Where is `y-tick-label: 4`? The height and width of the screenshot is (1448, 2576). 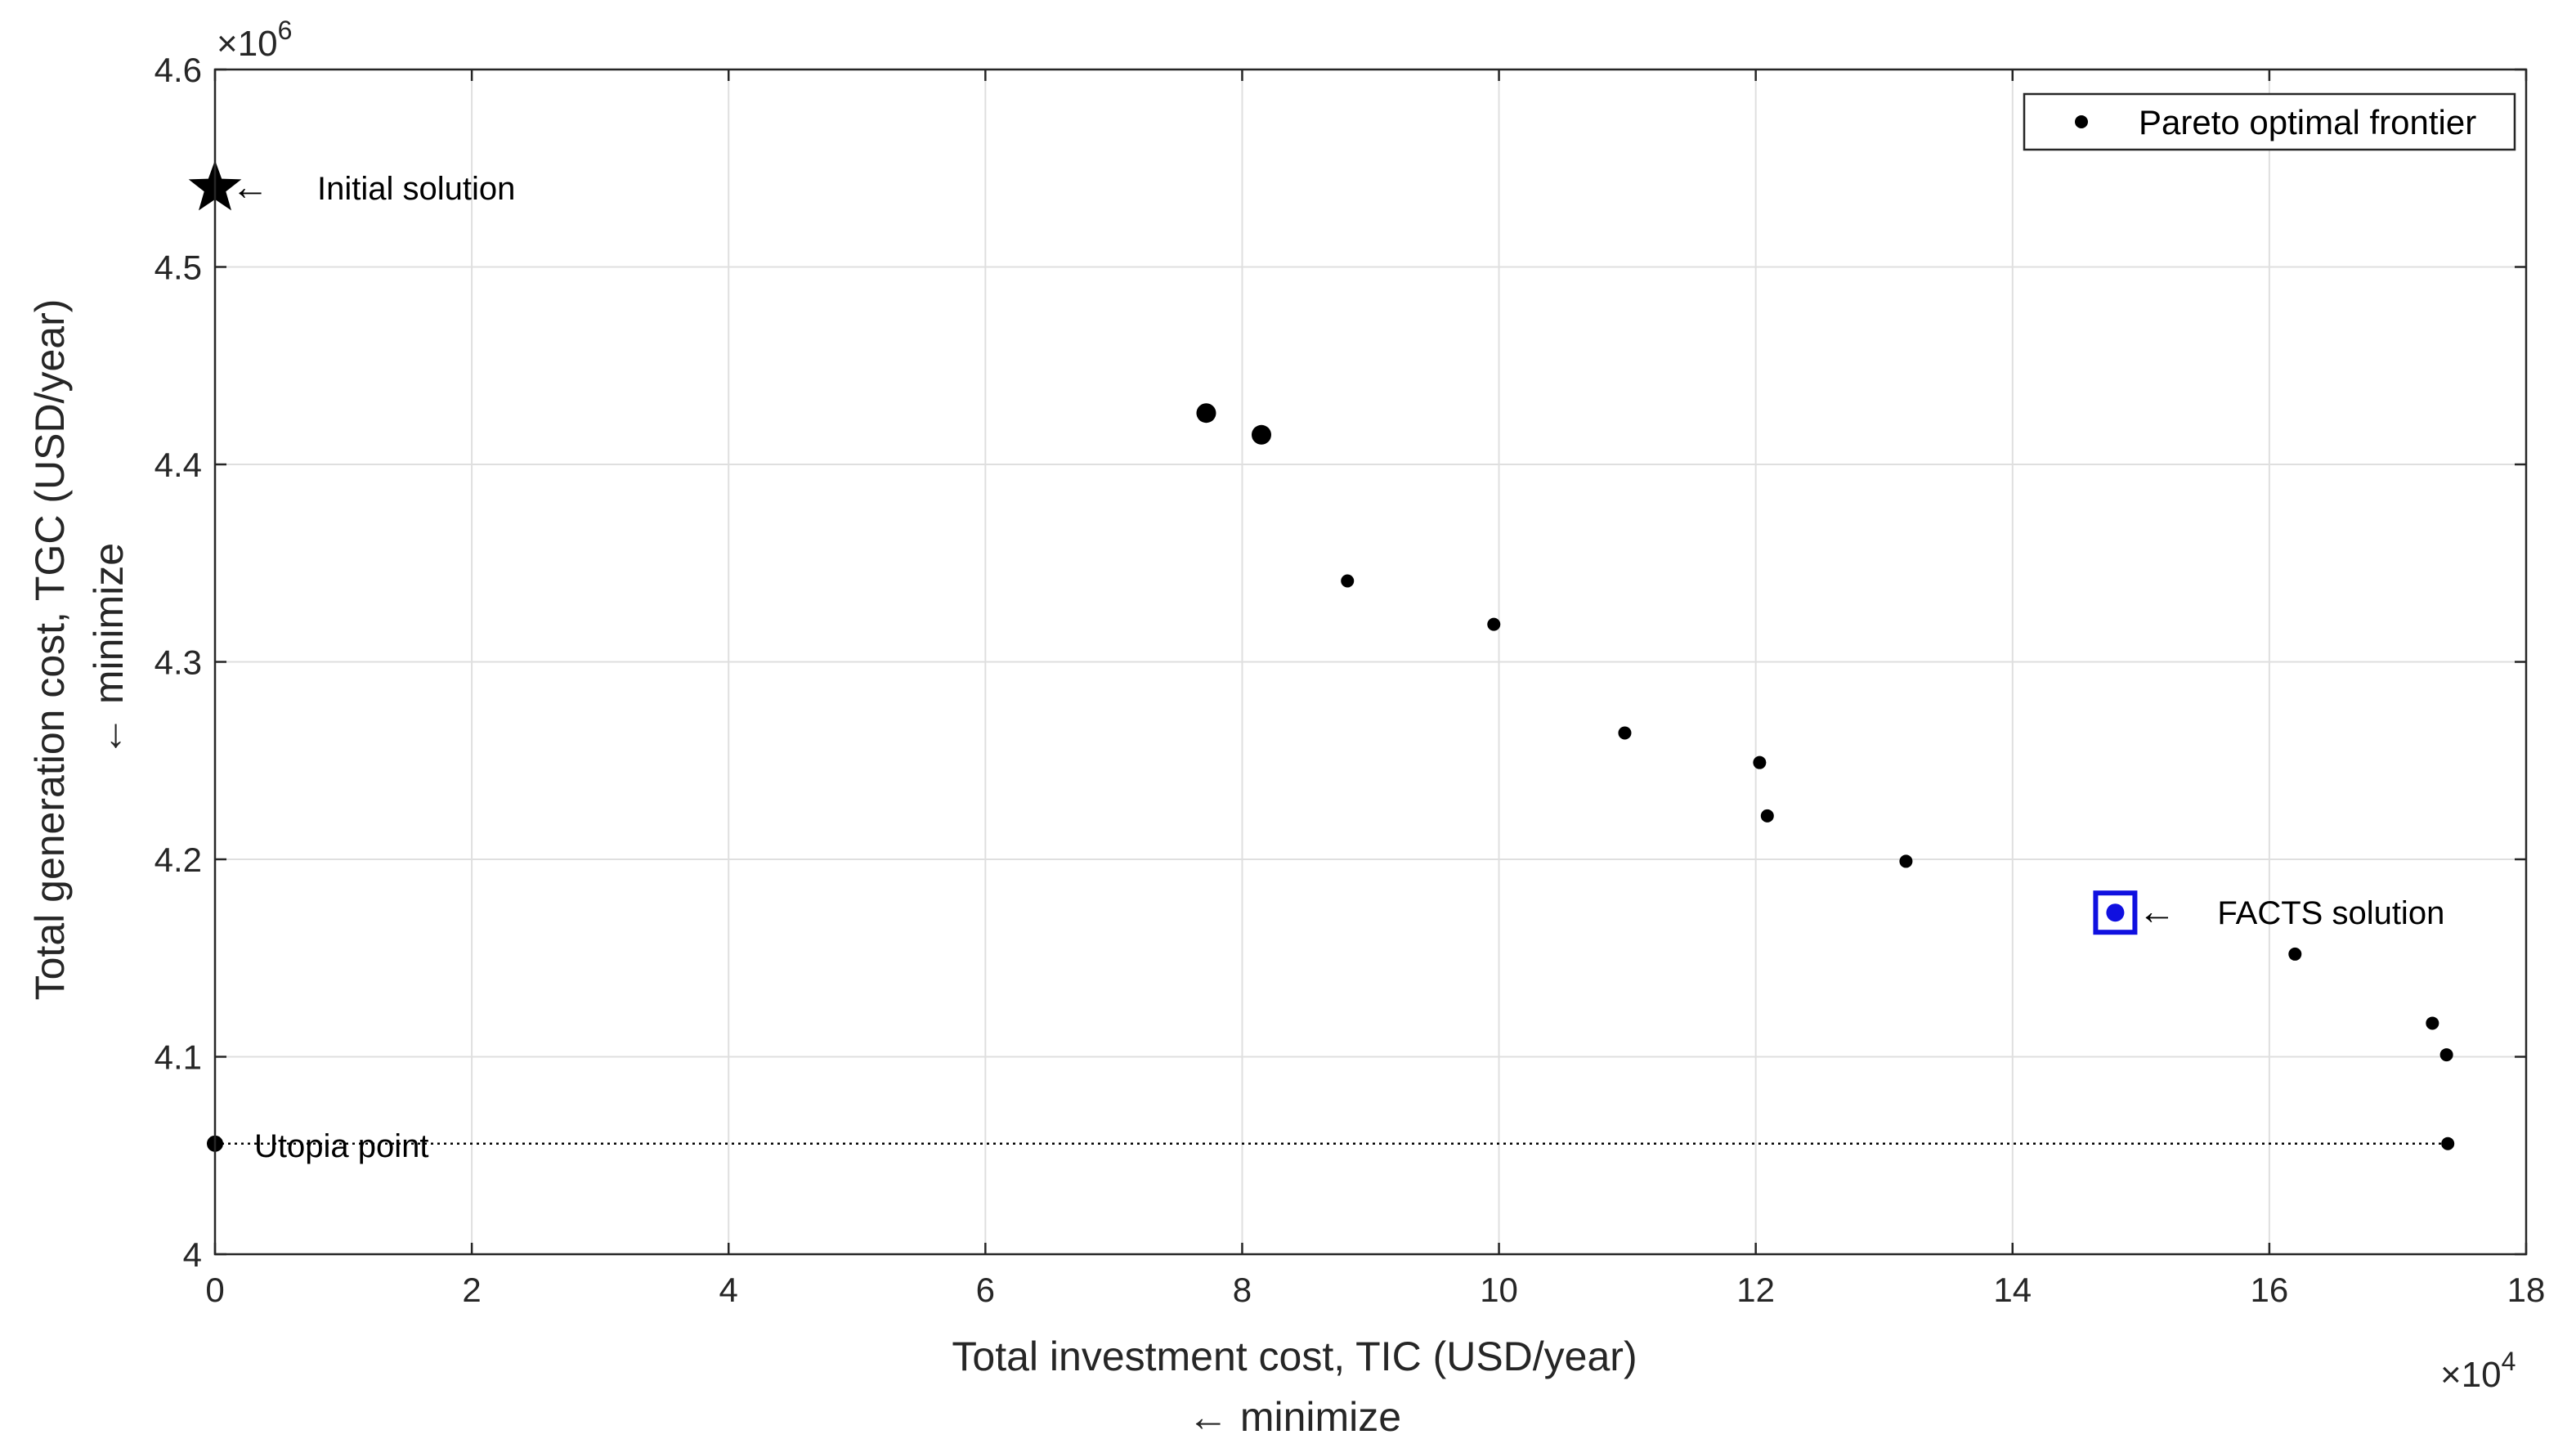
y-tick-label: 4 is located at coordinates (193, 1254).